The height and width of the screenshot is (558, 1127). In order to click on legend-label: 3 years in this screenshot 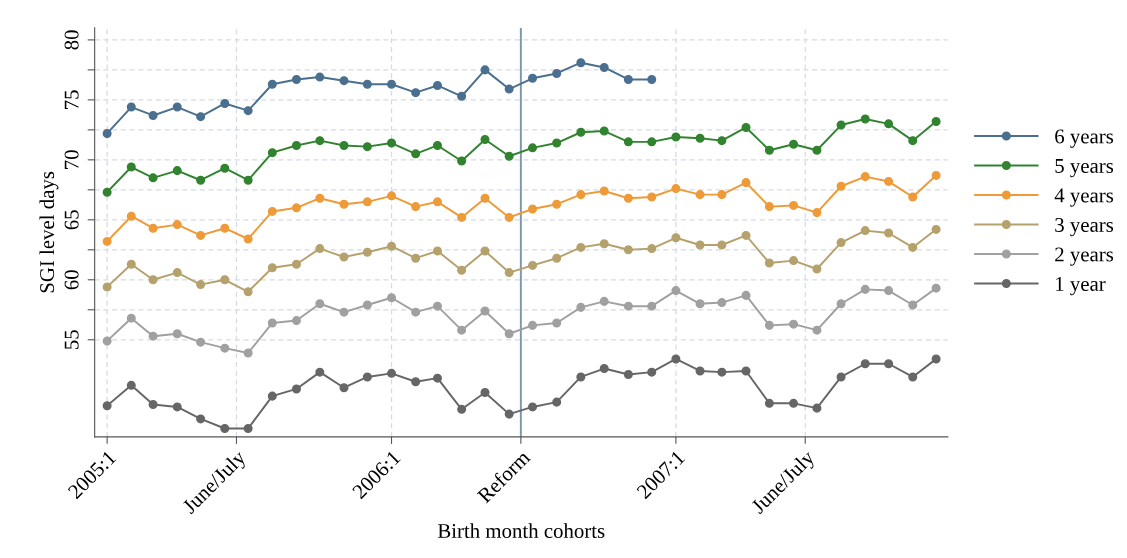, I will do `click(1084, 227)`.